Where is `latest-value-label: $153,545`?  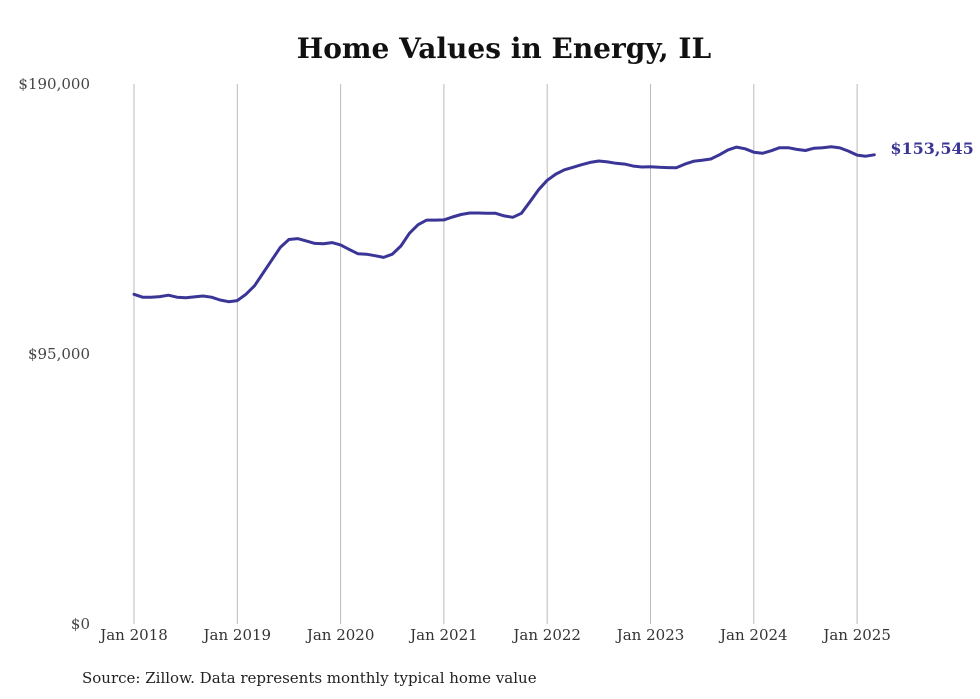
latest-value-label: $153,545 is located at coordinates (932, 148).